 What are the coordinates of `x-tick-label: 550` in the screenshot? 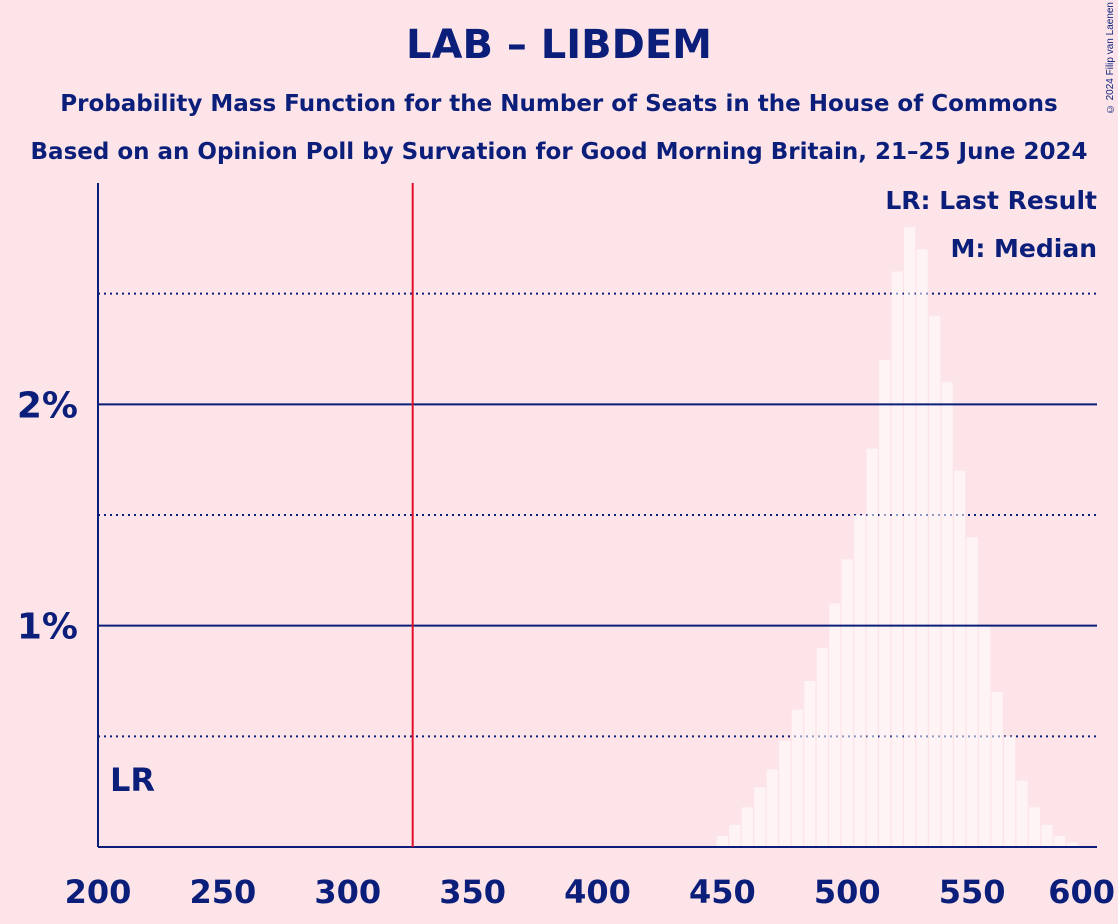 It's located at (972, 892).